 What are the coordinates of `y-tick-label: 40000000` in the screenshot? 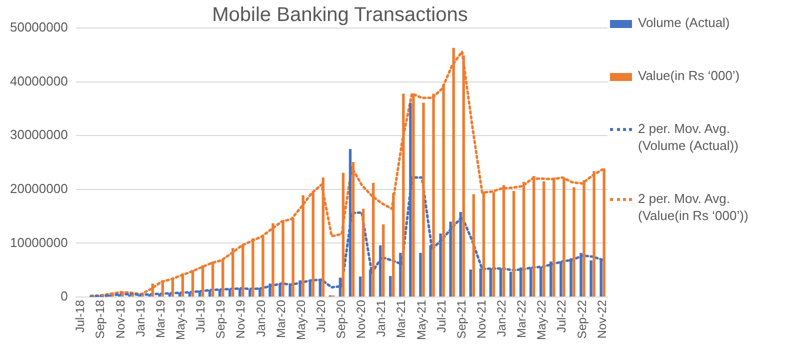 It's located at (39, 80).